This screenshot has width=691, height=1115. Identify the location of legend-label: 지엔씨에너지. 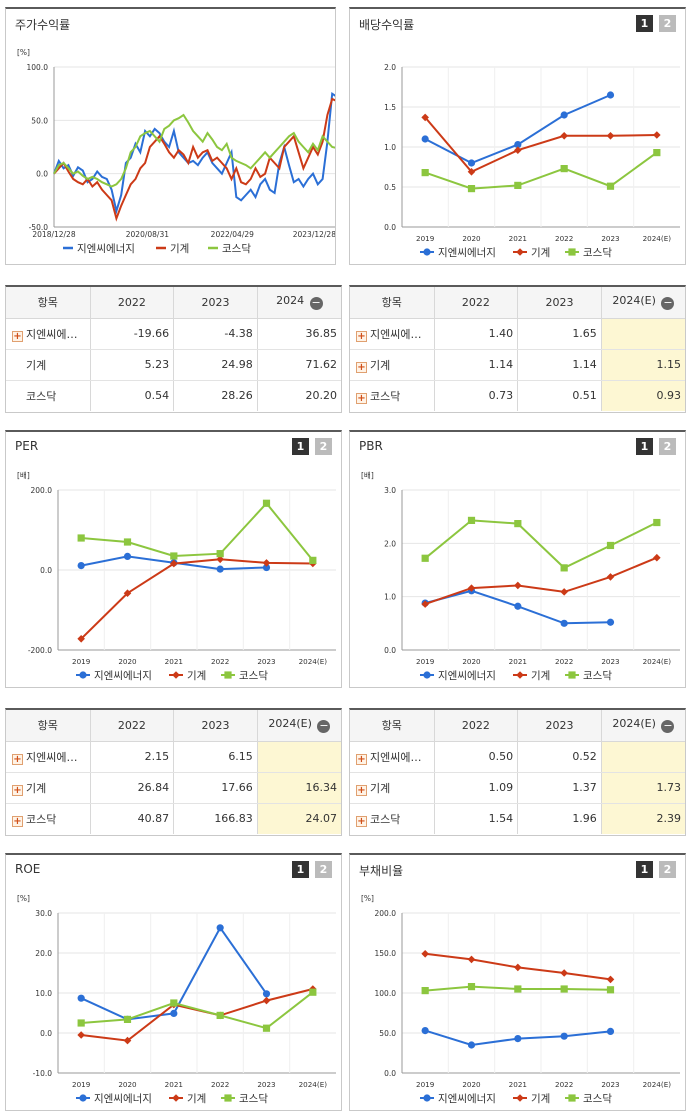
(123, 676).